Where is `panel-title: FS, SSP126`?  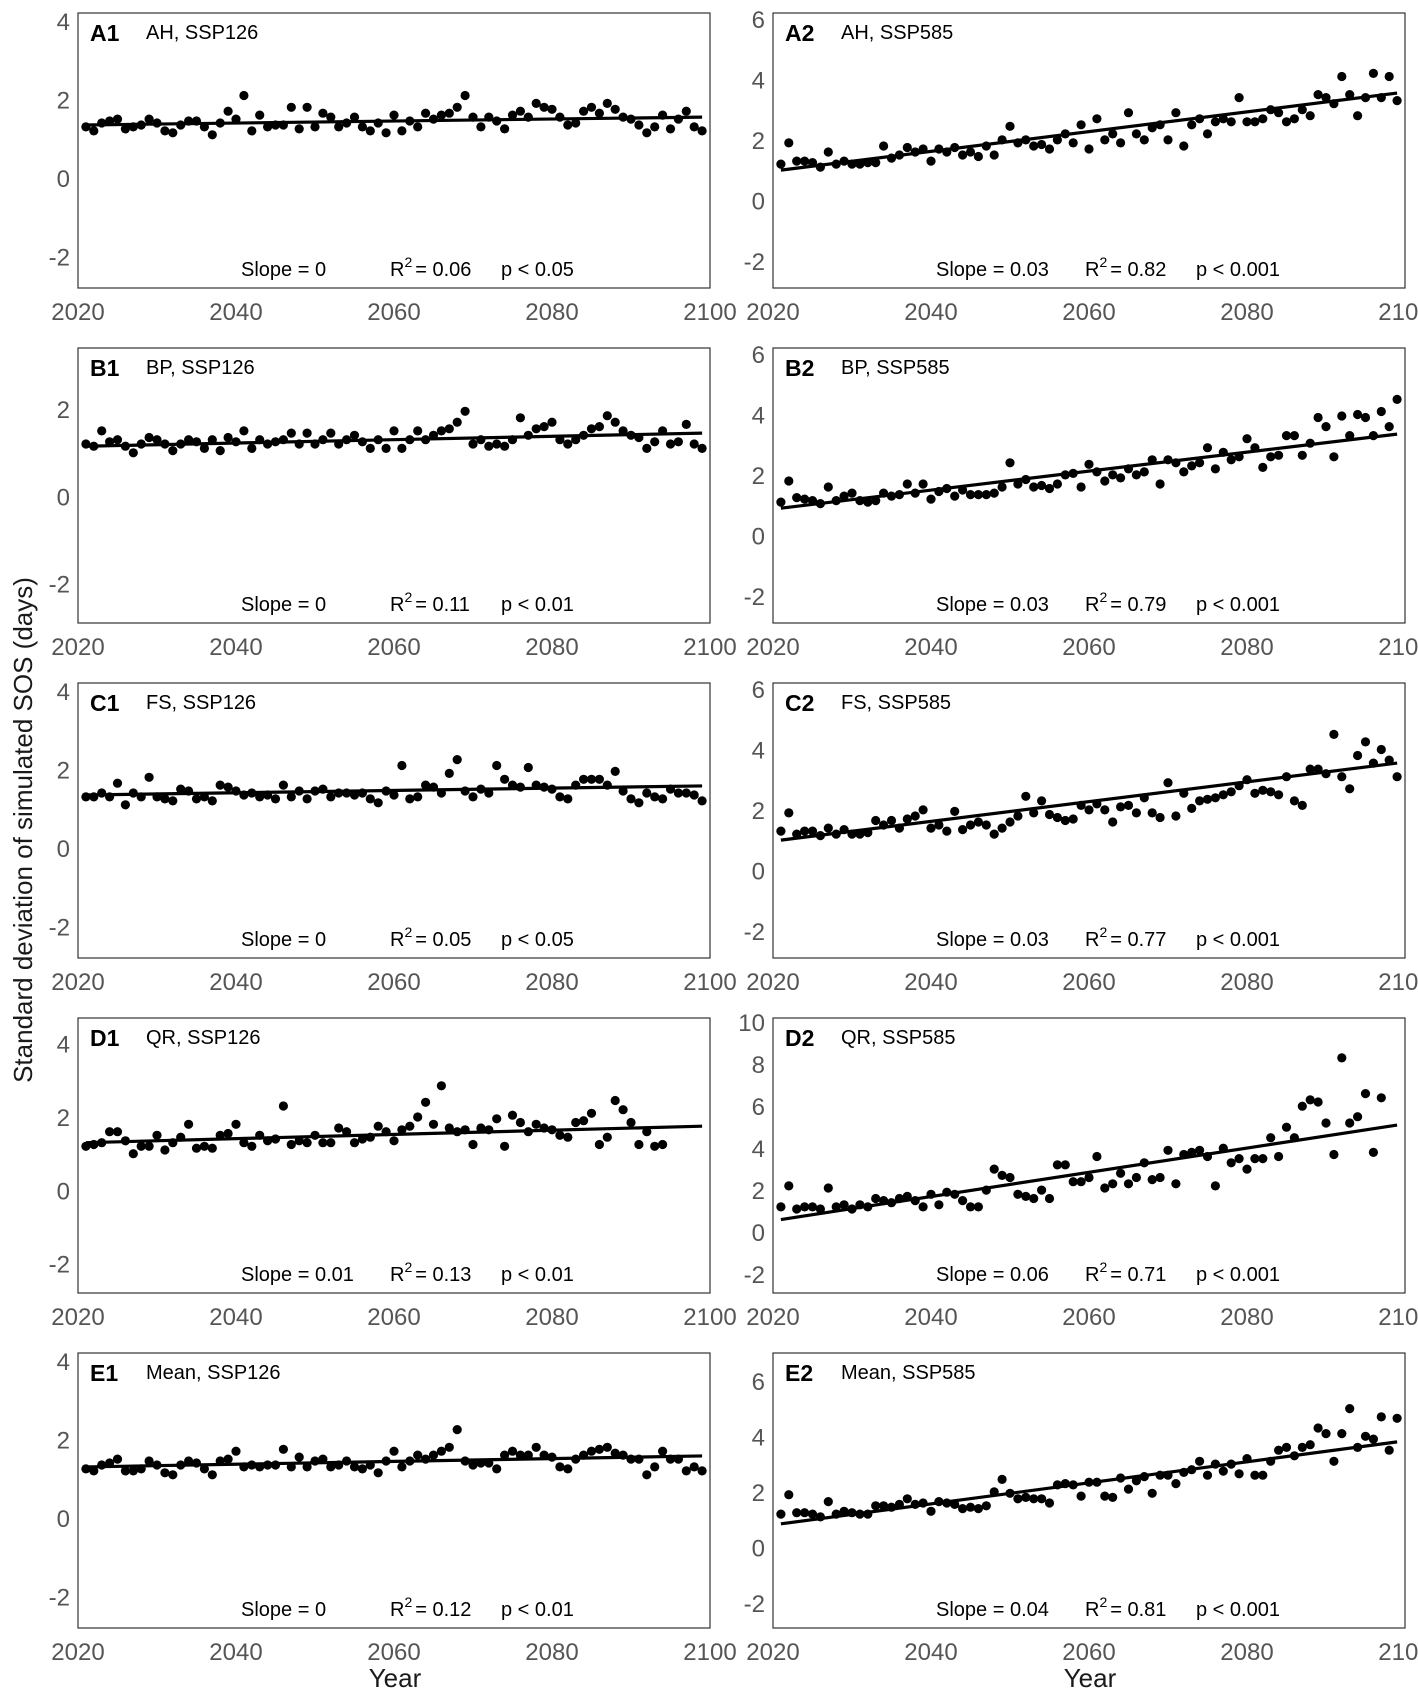
panel-title: FS, SSP126 is located at coordinates (201, 703).